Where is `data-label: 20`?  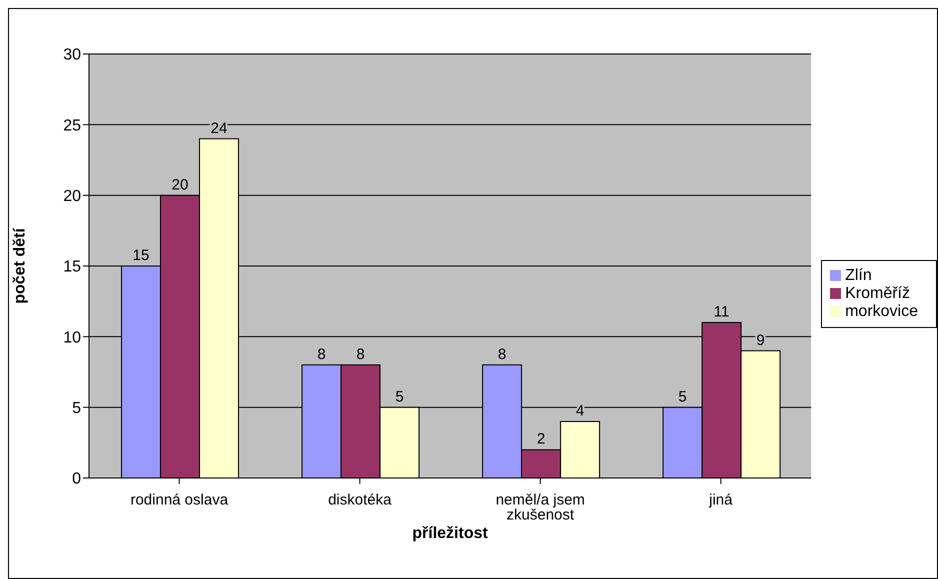 data-label: 20 is located at coordinates (180, 185).